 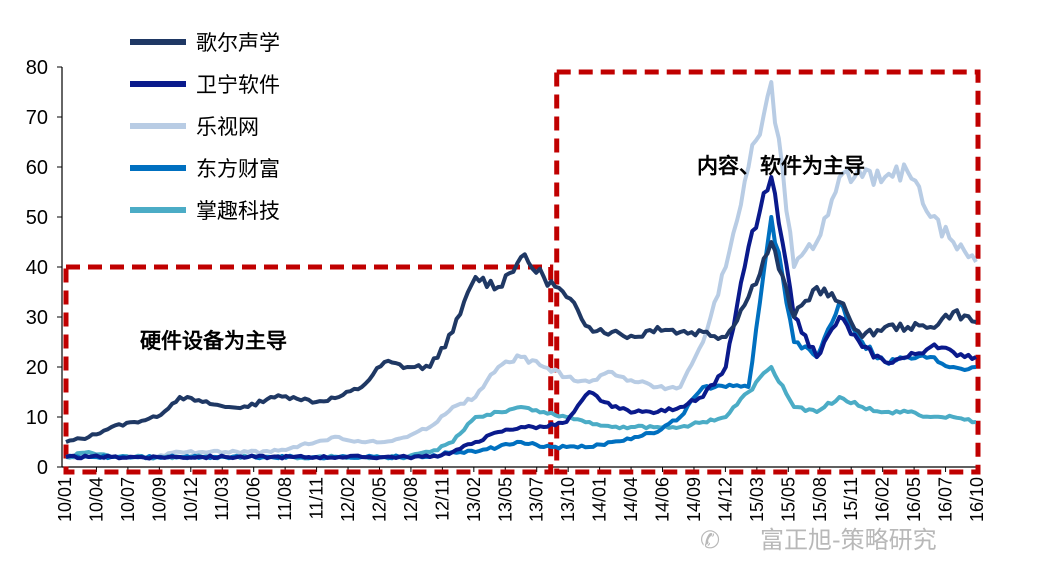 I want to click on wechat-icon: ✆, so click(x=710, y=540).